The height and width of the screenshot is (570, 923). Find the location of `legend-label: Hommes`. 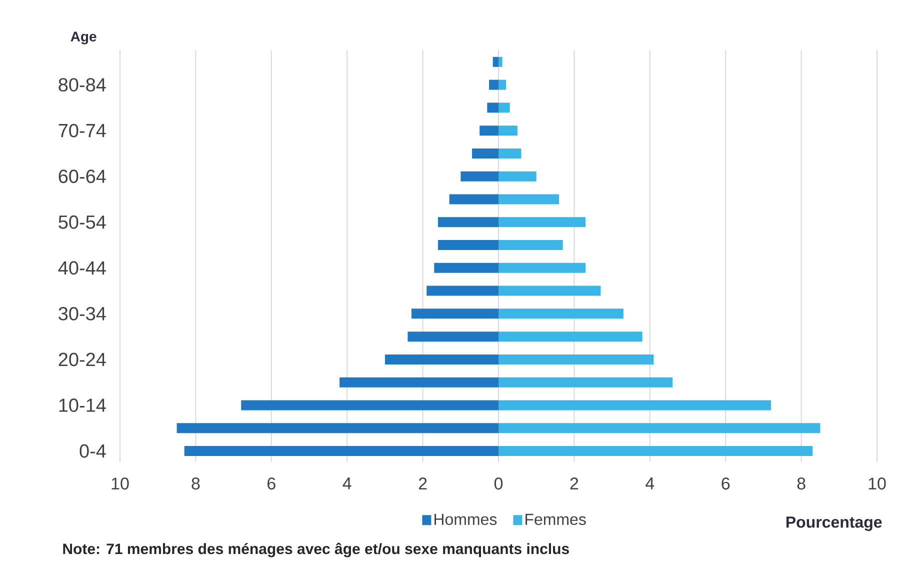

legend-label: Hommes is located at coordinates (465, 520).